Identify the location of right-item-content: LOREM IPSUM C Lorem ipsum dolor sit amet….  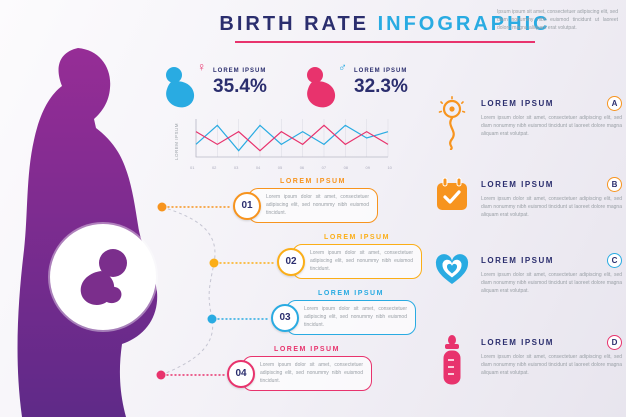
(551, 274).